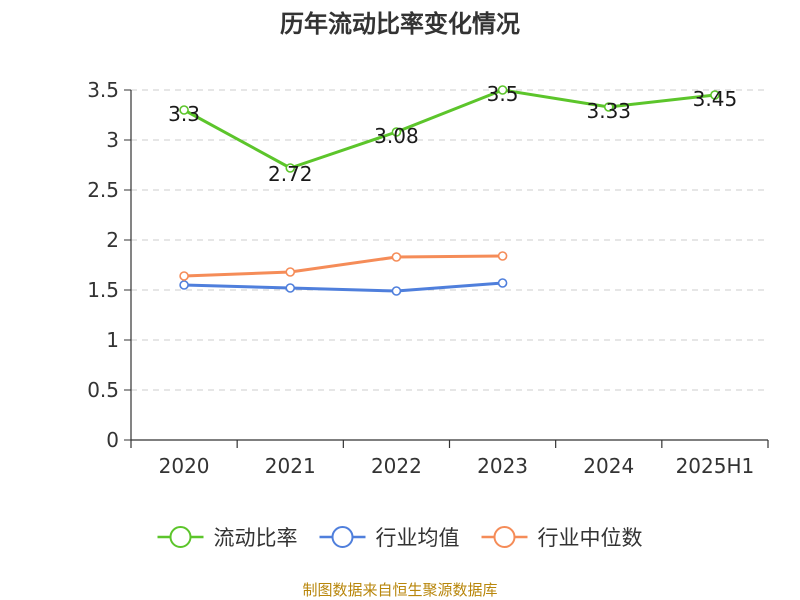  I want to click on legend-item: 流动比率, so click(227, 538).